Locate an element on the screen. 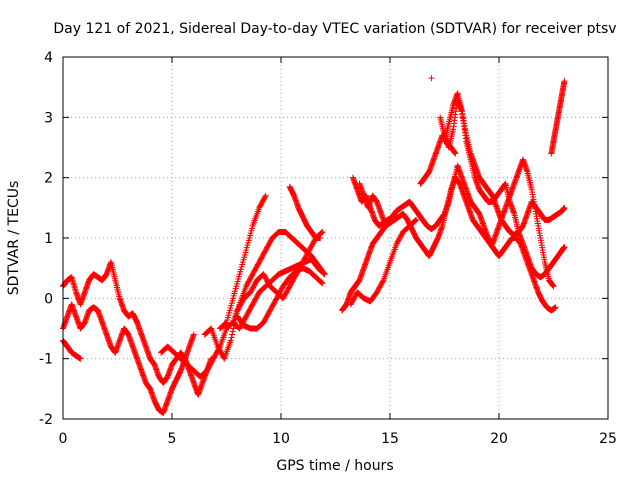 This screenshot has width=640, height=480. y-tick-label: -1 is located at coordinates (46, 360).